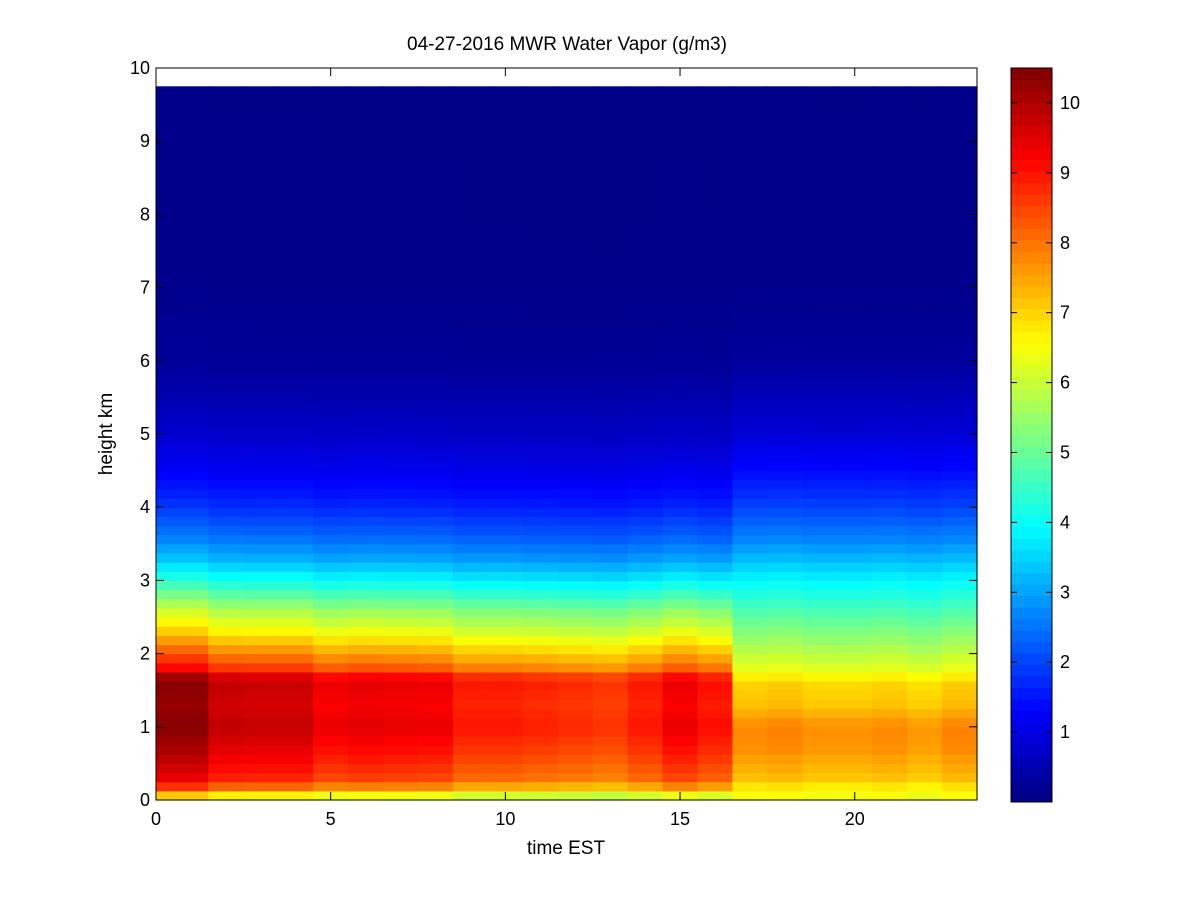  Describe the element at coordinates (1031, 131) in the screenshot. I see `colorbar-segment` at that location.